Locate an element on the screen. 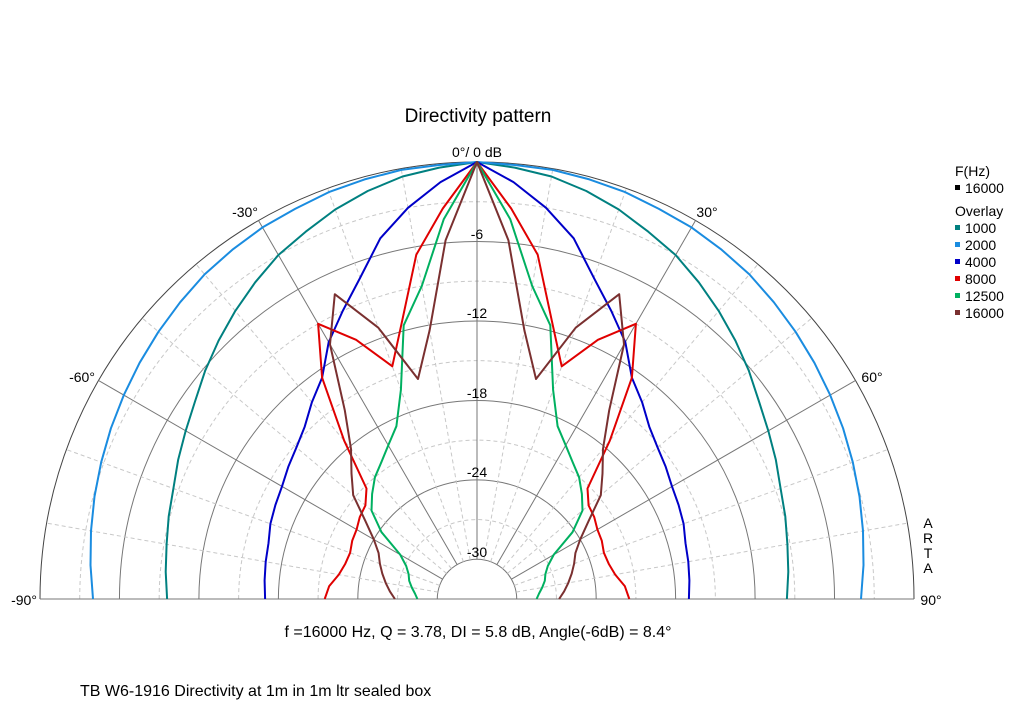 The image size is (1024, 705). legend-current-value: 16000 is located at coordinates (984, 188).